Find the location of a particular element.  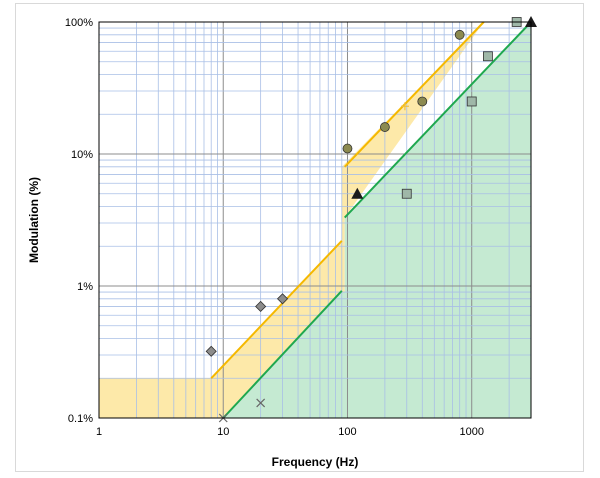

y-tick-label: 0.1% is located at coordinates (80, 419).